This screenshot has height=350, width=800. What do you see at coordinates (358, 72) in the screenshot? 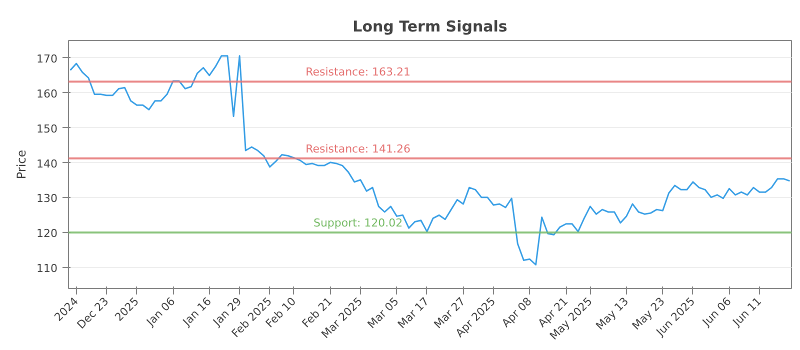
I see `ref-line-label: Resistance: 163.21` at bounding box center [358, 72].